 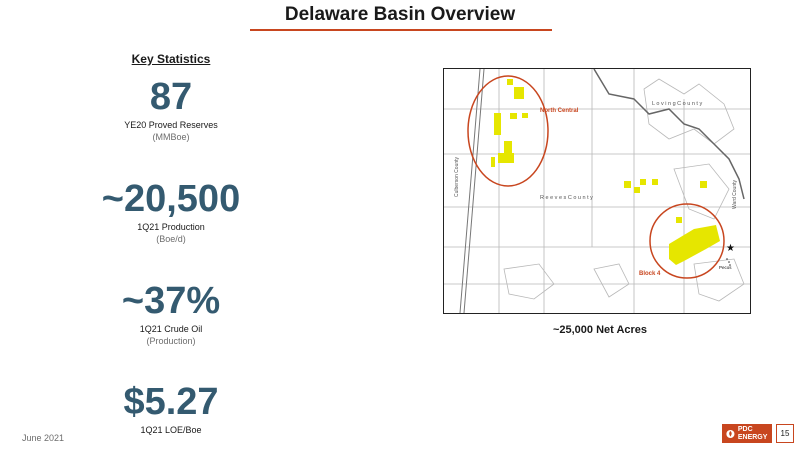 What do you see at coordinates (725, 267) in the screenshot?
I see `label-pecos: Pecos` at bounding box center [725, 267].